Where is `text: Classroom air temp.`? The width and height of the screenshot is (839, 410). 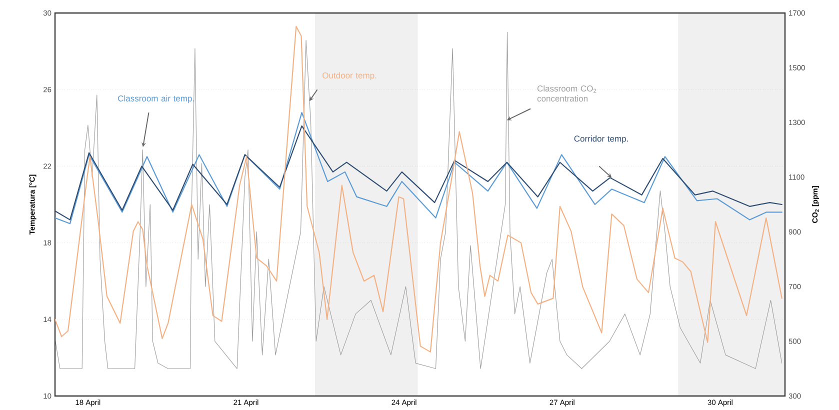 text: Classroom air temp. is located at coordinates (156, 99).